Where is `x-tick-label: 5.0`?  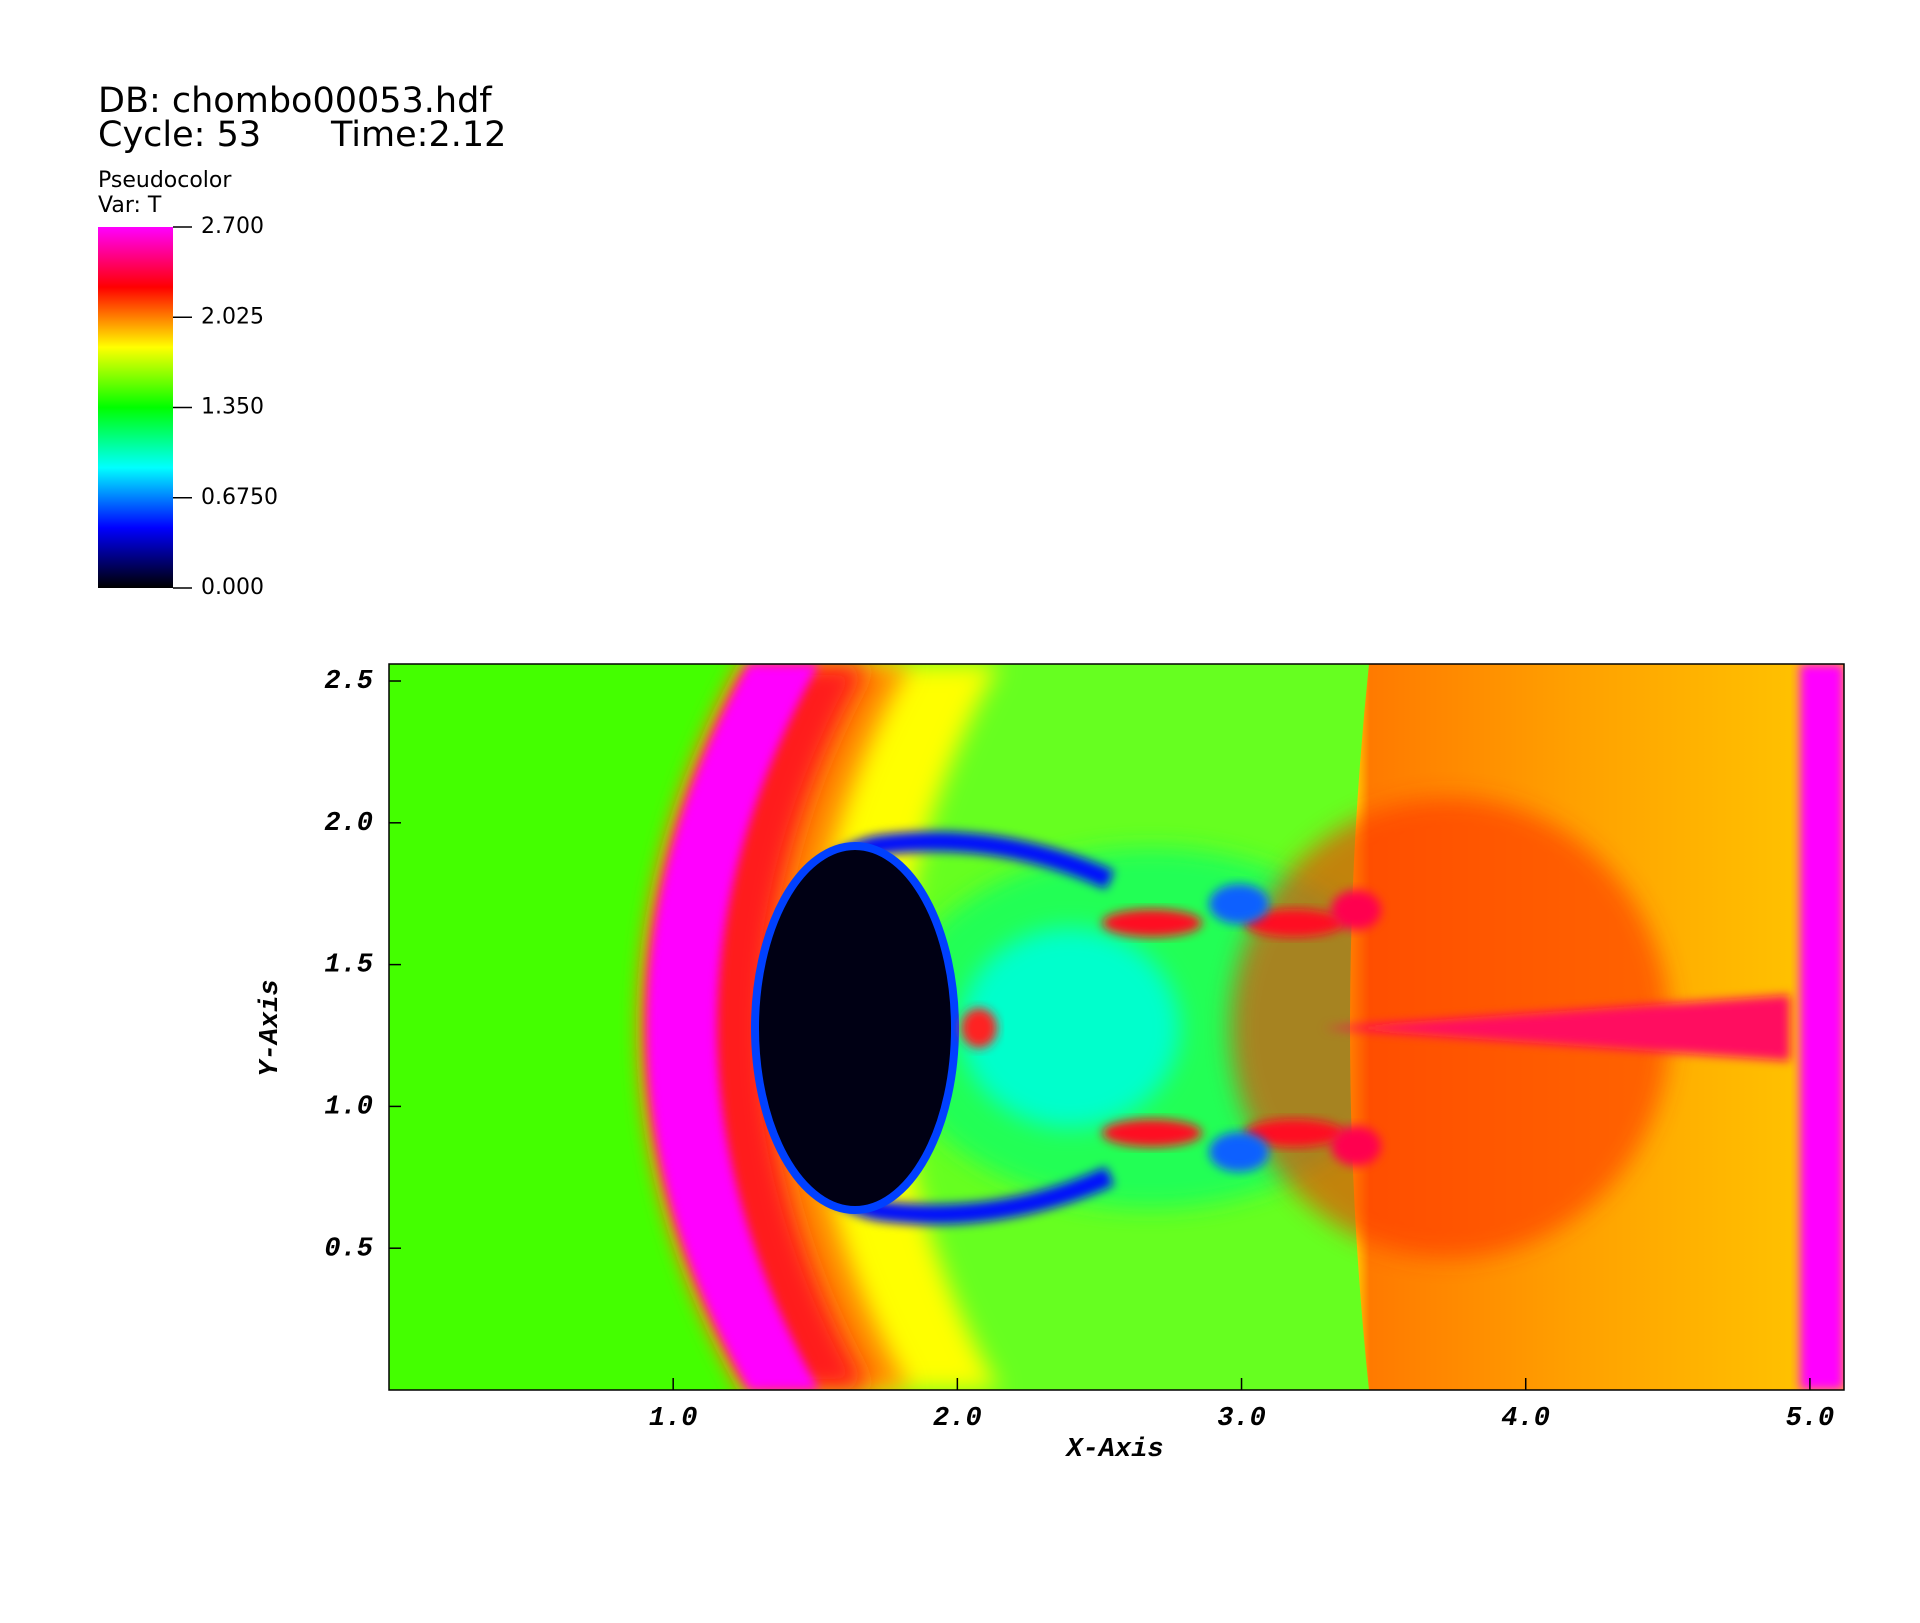 x-tick-label: 5.0 is located at coordinates (1810, 1419).